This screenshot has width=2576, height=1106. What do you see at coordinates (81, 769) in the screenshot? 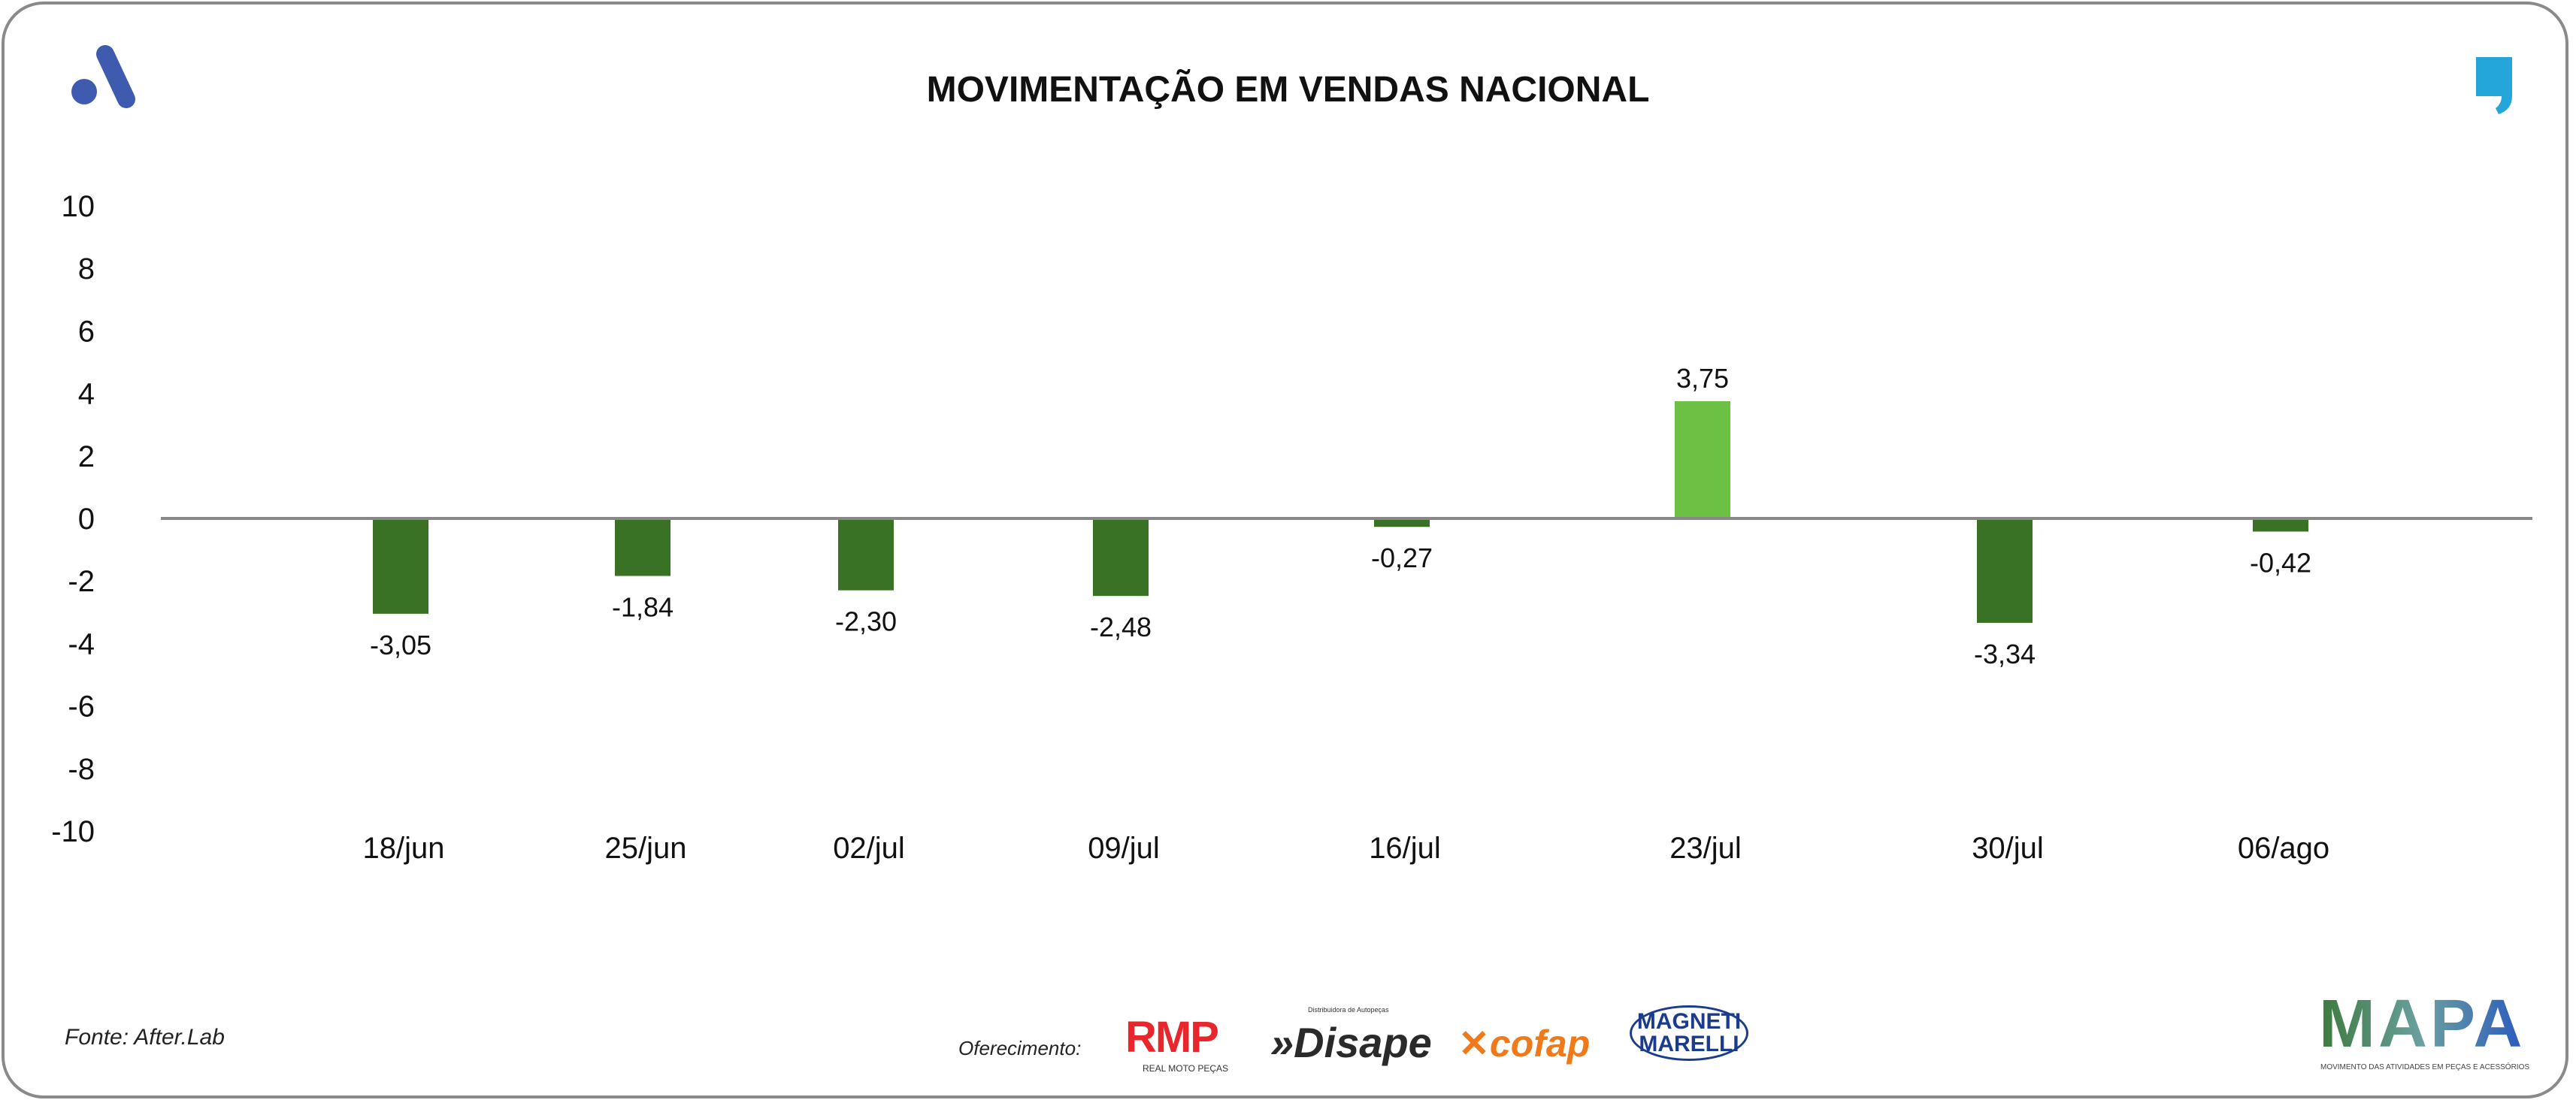
I see `y-tick-label: -8` at bounding box center [81, 769].